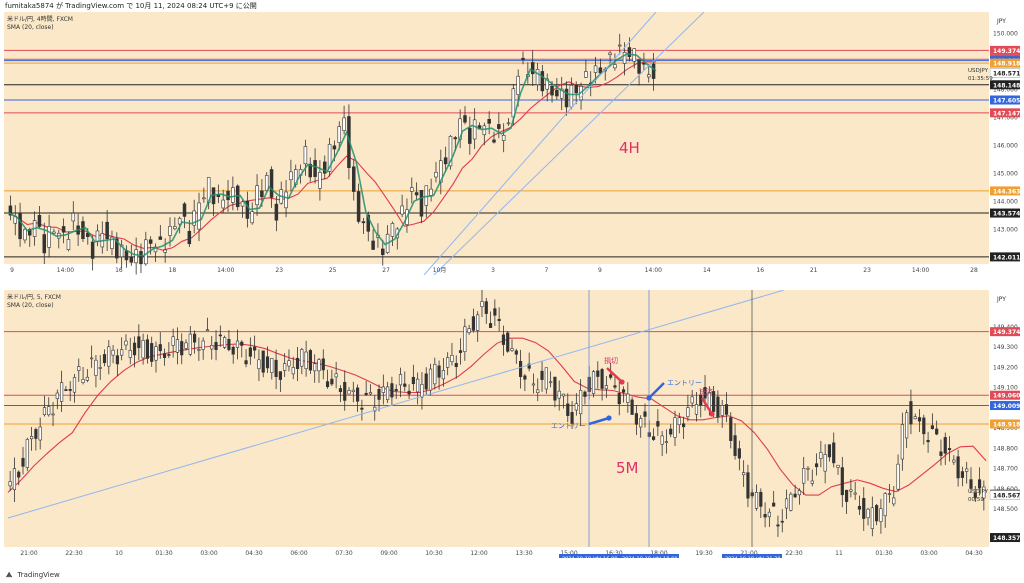 The width and height of the screenshot is (1024, 583). Describe the element at coordinates (1006, 496) in the screenshot. I see `price-label: 148.567` at that location.